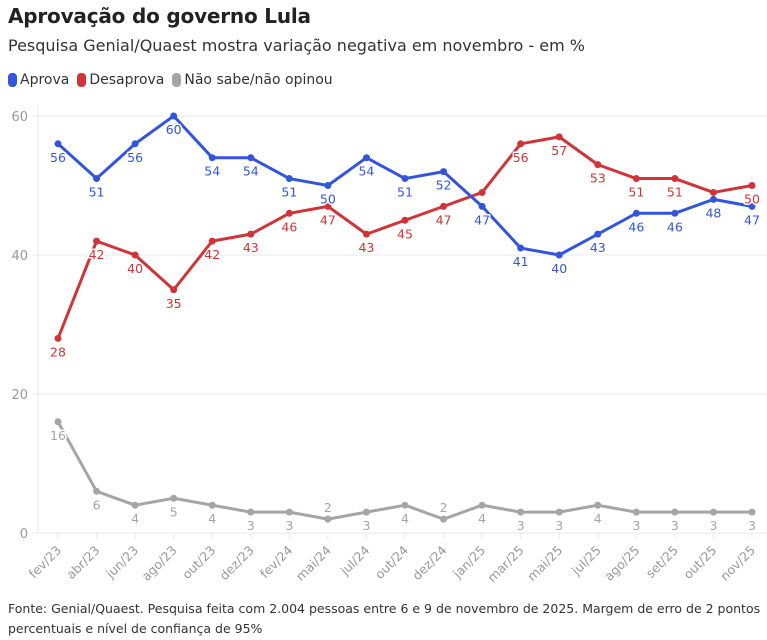 The image size is (767, 640). I want to click on data-label-desaprova: 43, so click(251, 247).